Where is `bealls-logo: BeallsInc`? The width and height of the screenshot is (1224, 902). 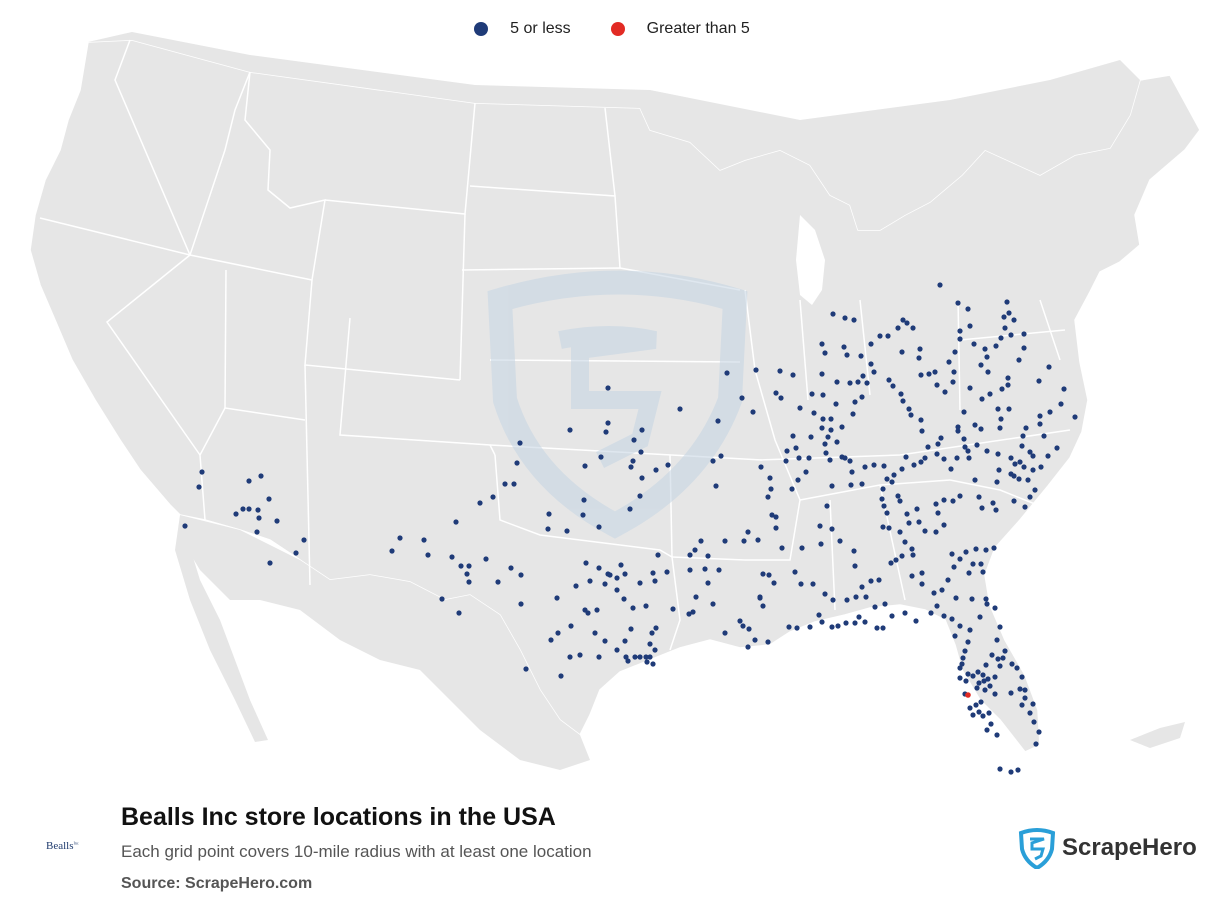
bealls-logo: BeallsInc is located at coordinates (62, 846).